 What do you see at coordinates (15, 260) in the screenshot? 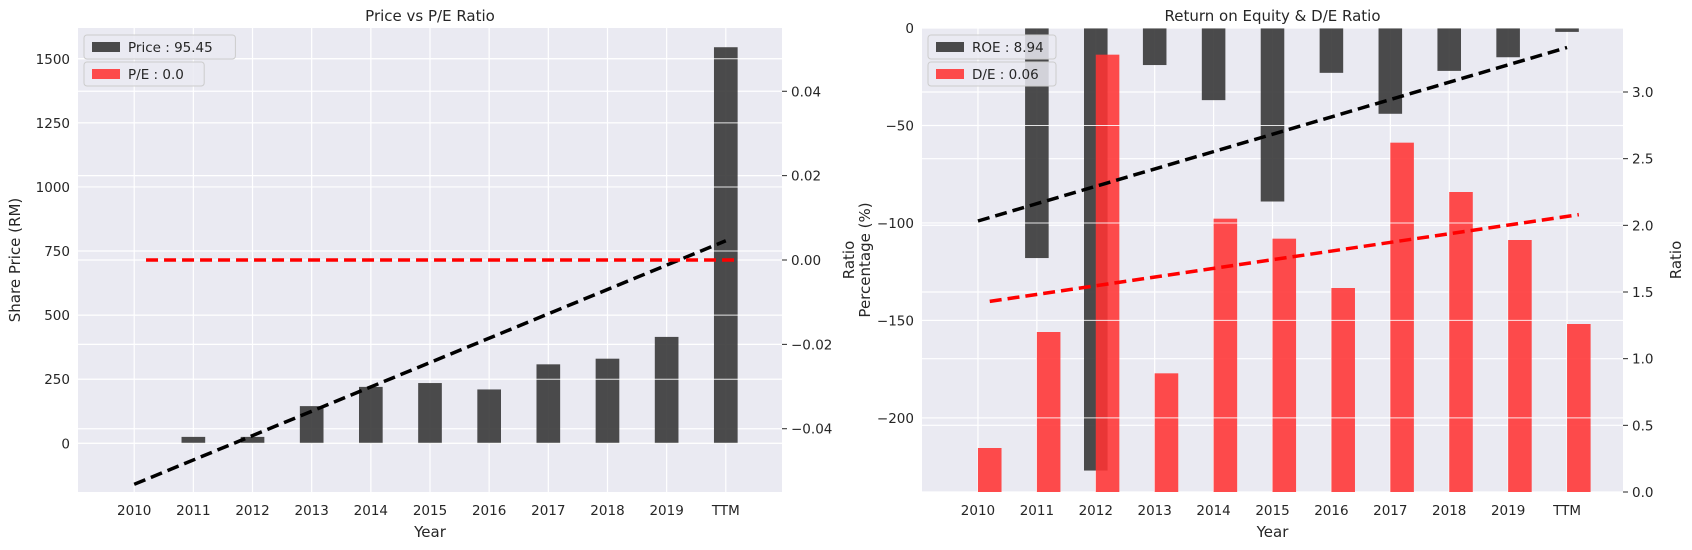
I see `y-axis-label: Share Price (RM)` at bounding box center [15, 260].